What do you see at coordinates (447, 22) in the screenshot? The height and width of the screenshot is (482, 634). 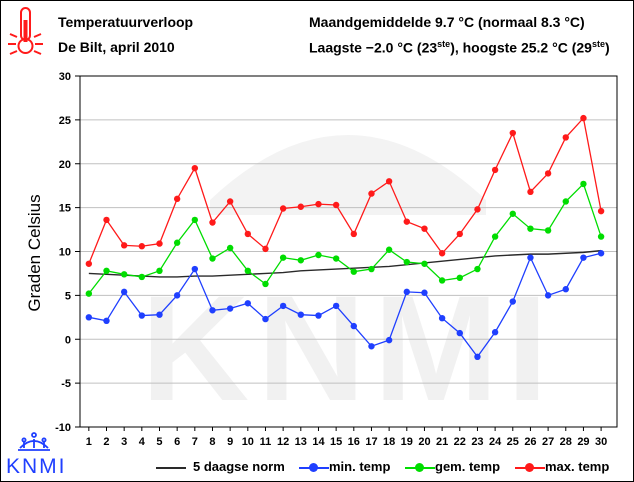 I see `month-mean: Maandgemiddelde 9.7 °C (normaal 8.3 °C)` at bounding box center [447, 22].